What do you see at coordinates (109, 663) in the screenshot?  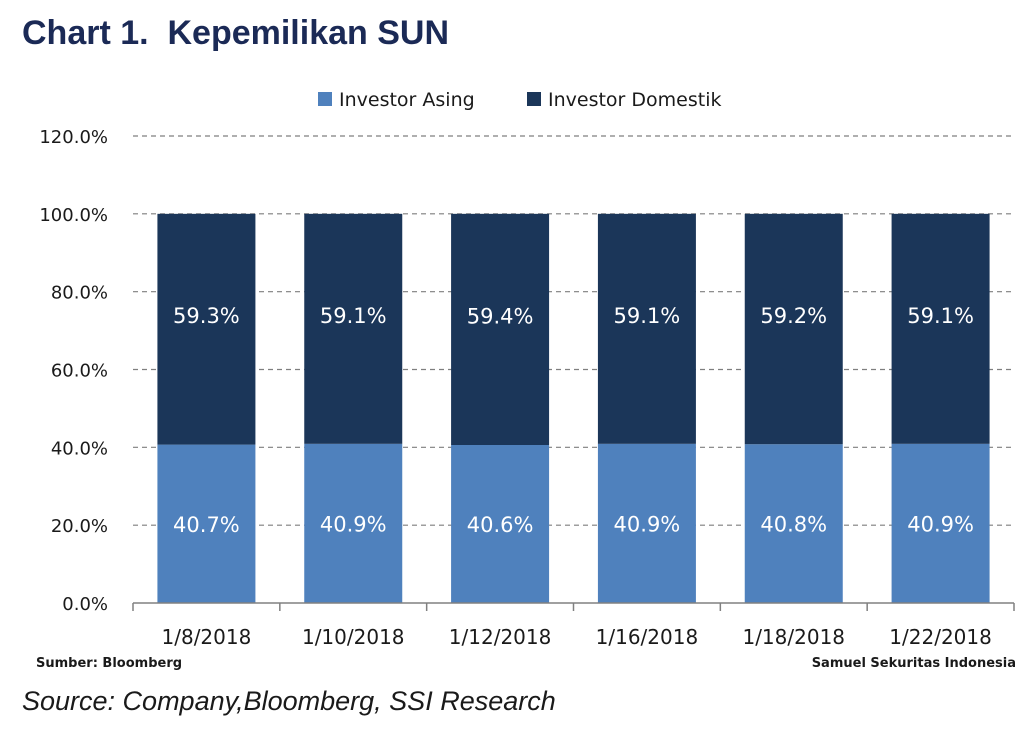 I see `source-note-left: Sumber: Bloomberg` at bounding box center [109, 663].